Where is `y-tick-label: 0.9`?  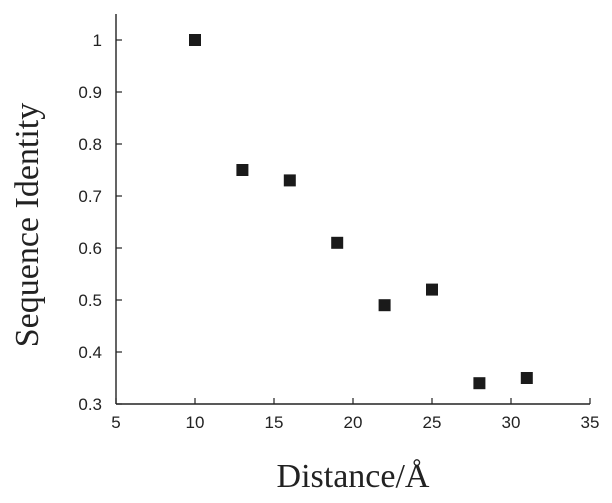
y-tick-label: 0.9 is located at coordinates (90, 92).